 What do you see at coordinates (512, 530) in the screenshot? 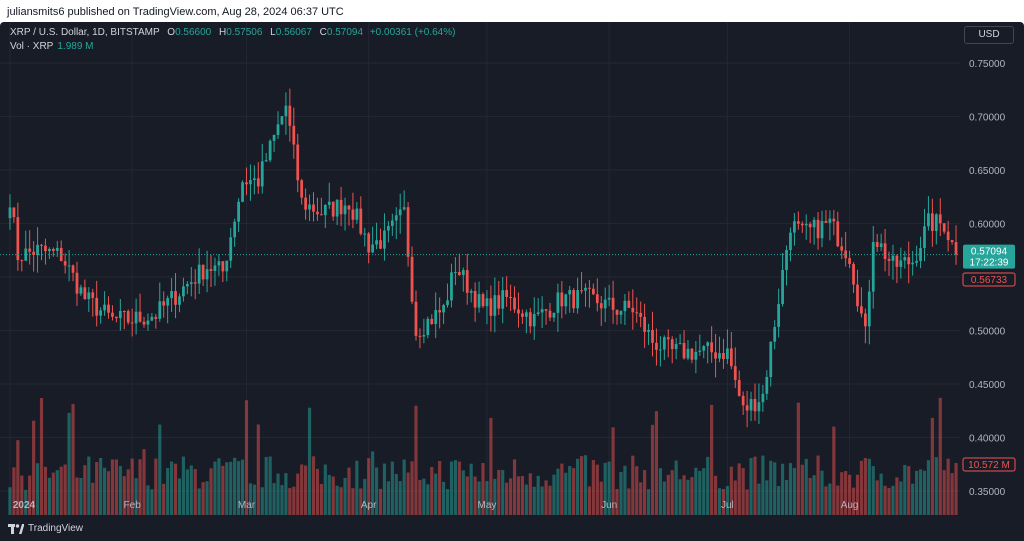
I see `footer-bar: TradingView` at bounding box center [512, 530].